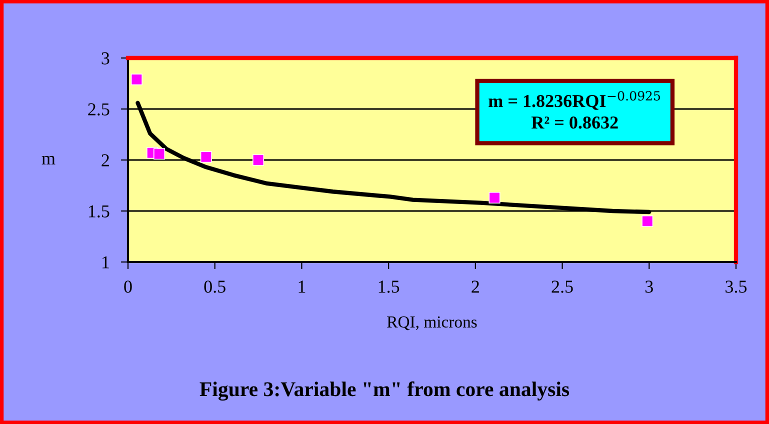 This screenshot has height=424, width=769. Describe the element at coordinates (475, 286) in the screenshot. I see `x-tick-label: 2` at that location.